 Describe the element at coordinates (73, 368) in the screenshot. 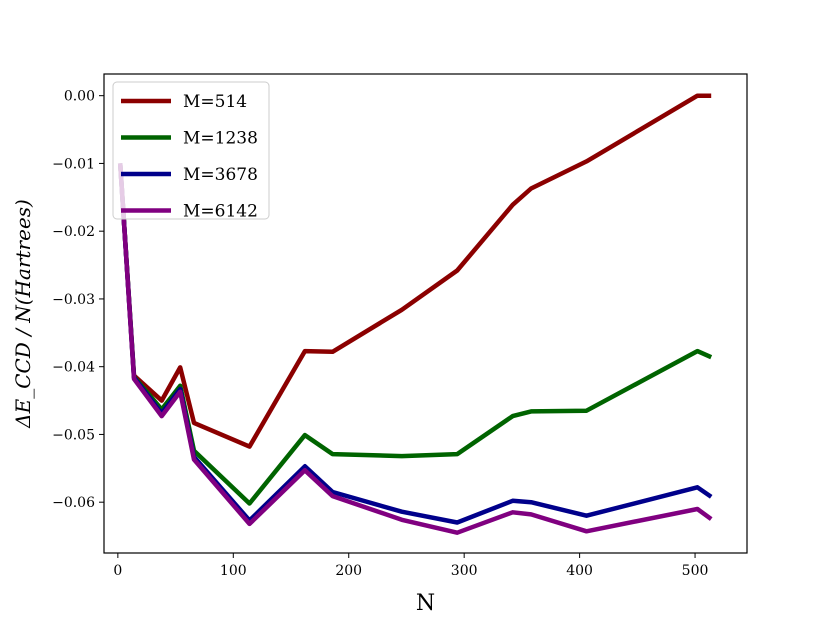

I see `y-tick-label: −0.04` at that location.